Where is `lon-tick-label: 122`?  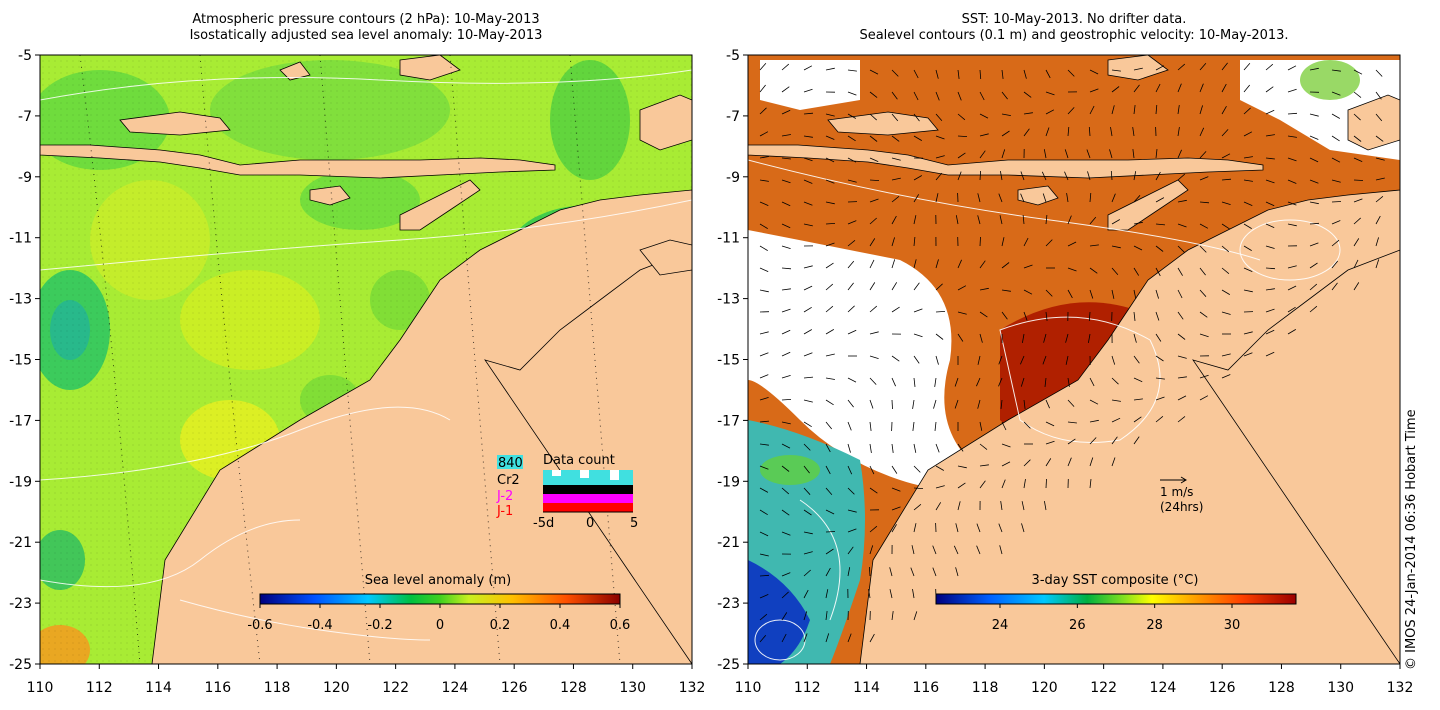 lon-tick-label: 122 is located at coordinates (395, 688).